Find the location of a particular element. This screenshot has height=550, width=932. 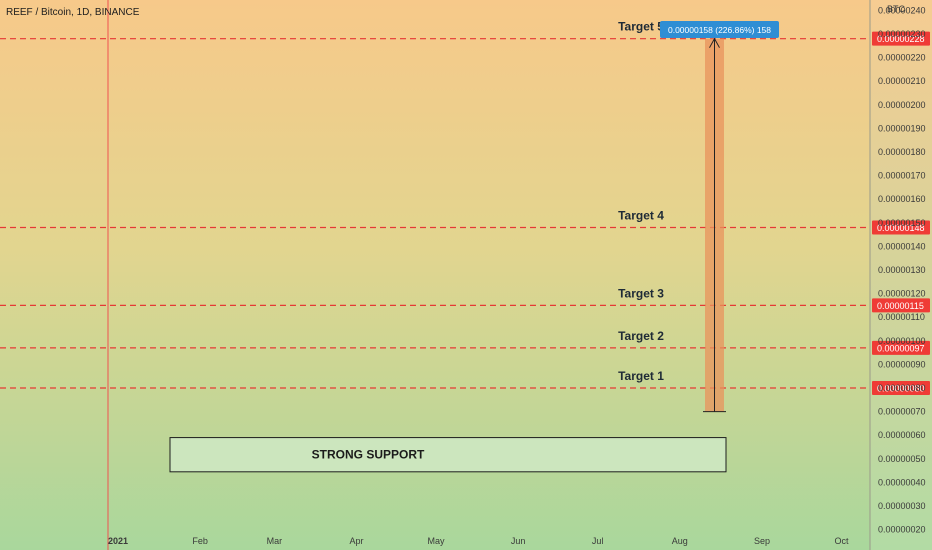

grid-layer is located at coordinates (108, 275).